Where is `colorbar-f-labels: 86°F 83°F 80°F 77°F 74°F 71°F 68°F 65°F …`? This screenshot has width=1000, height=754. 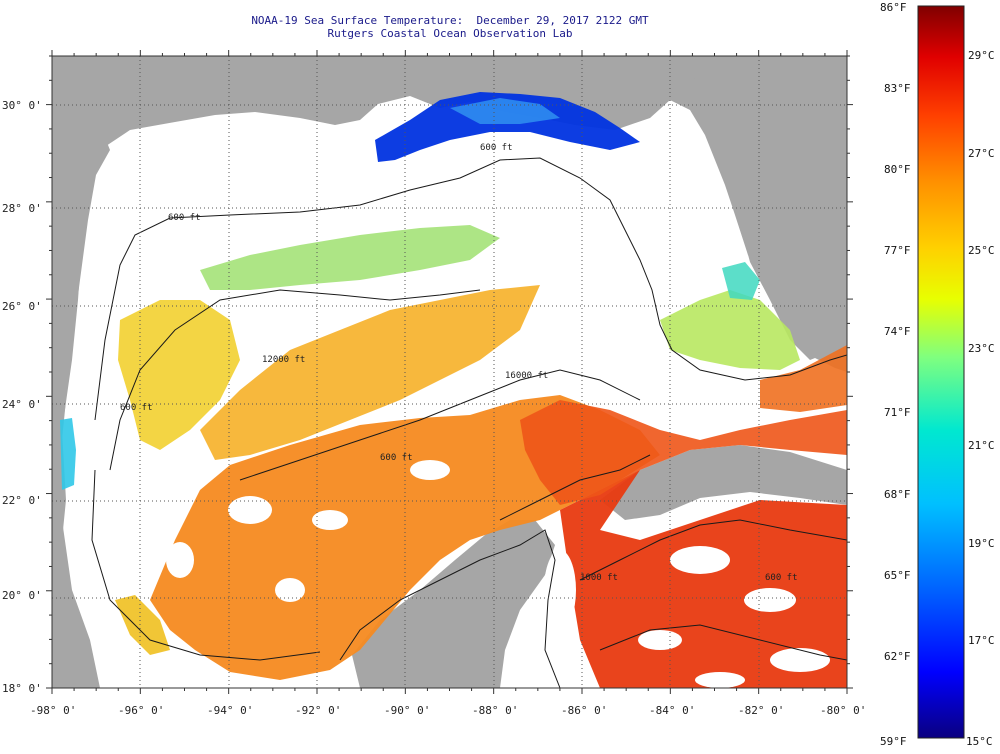 colorbar-f-labels: 86°F 83°F 80°F 77°F 74°F 71°F 68°F 65°F … is located at coordinates (895, 374).